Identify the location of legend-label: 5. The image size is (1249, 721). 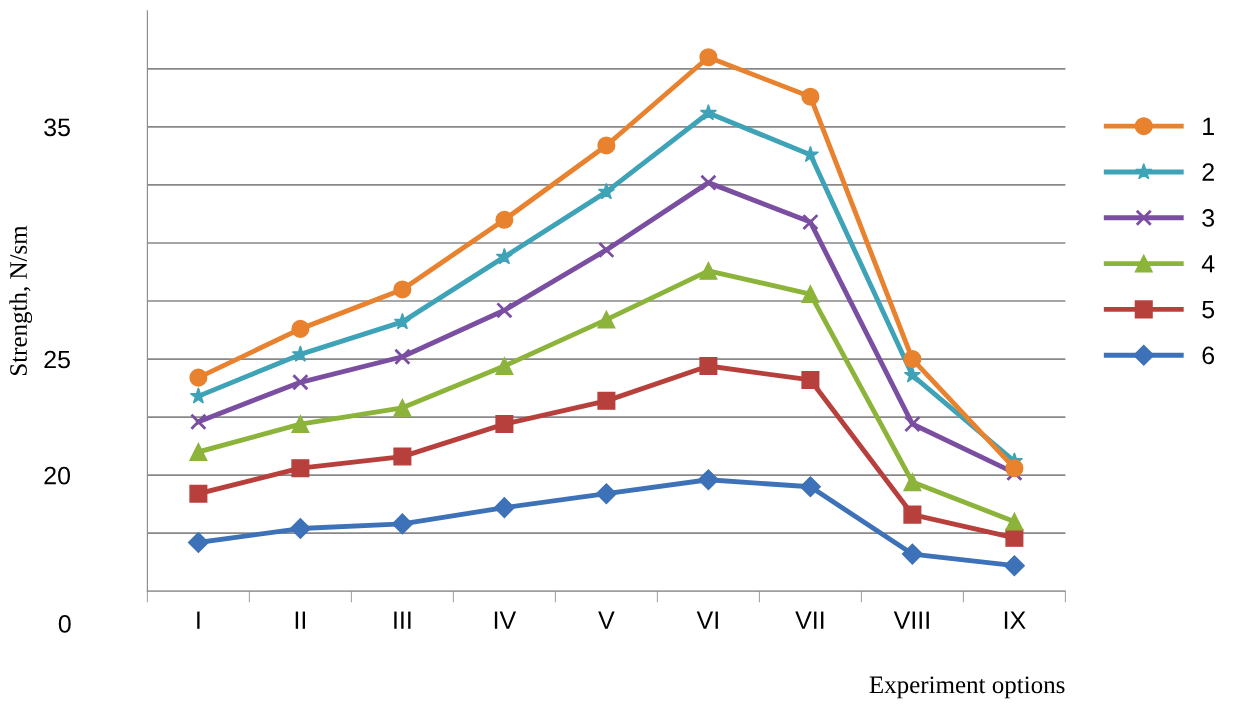
(1208, 309).